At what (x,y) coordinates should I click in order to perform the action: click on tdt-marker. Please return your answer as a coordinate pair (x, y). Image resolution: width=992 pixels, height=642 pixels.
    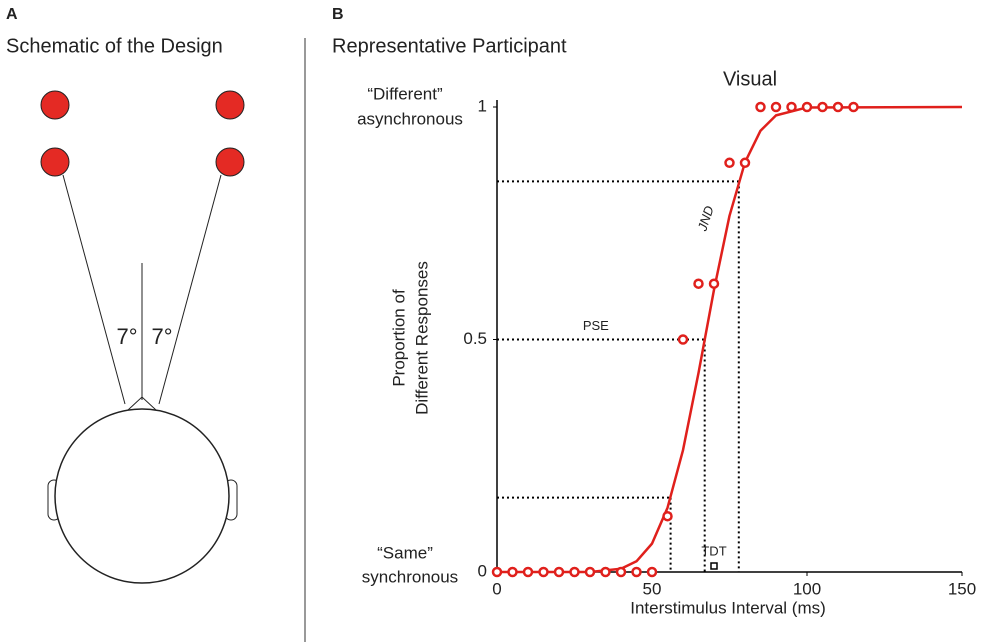
    Looking at the image, I should click on (714, 566).